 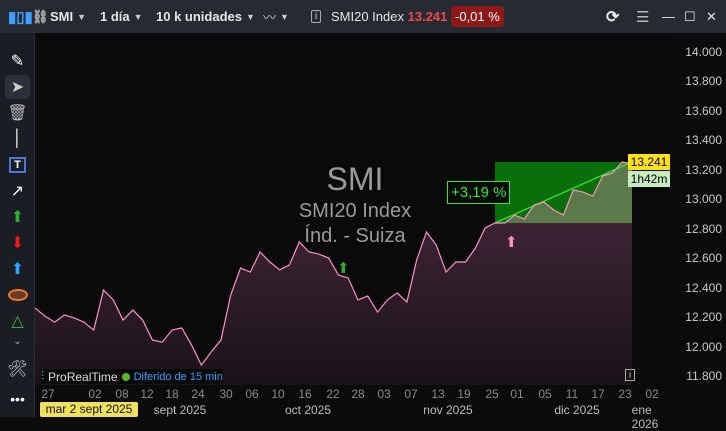 I want to click on measure-area, so click(x=563, y=192).